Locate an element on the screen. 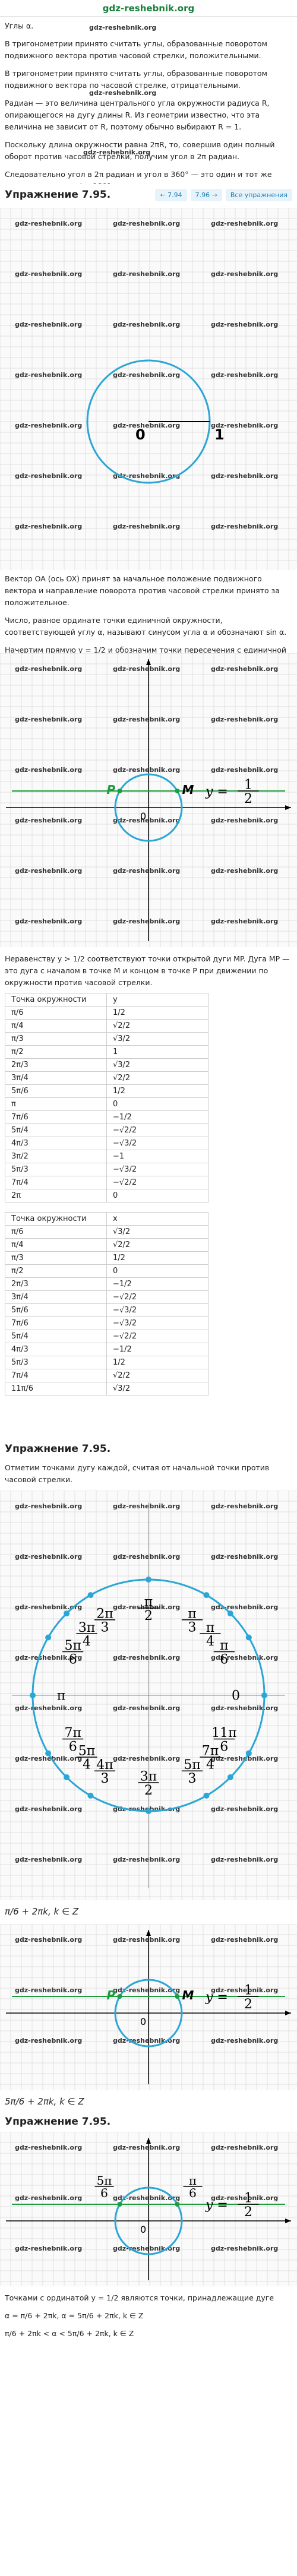 This screenshot has width=297, height=2576. table-row: π/2 0 is located at coordinates (106, 1271).